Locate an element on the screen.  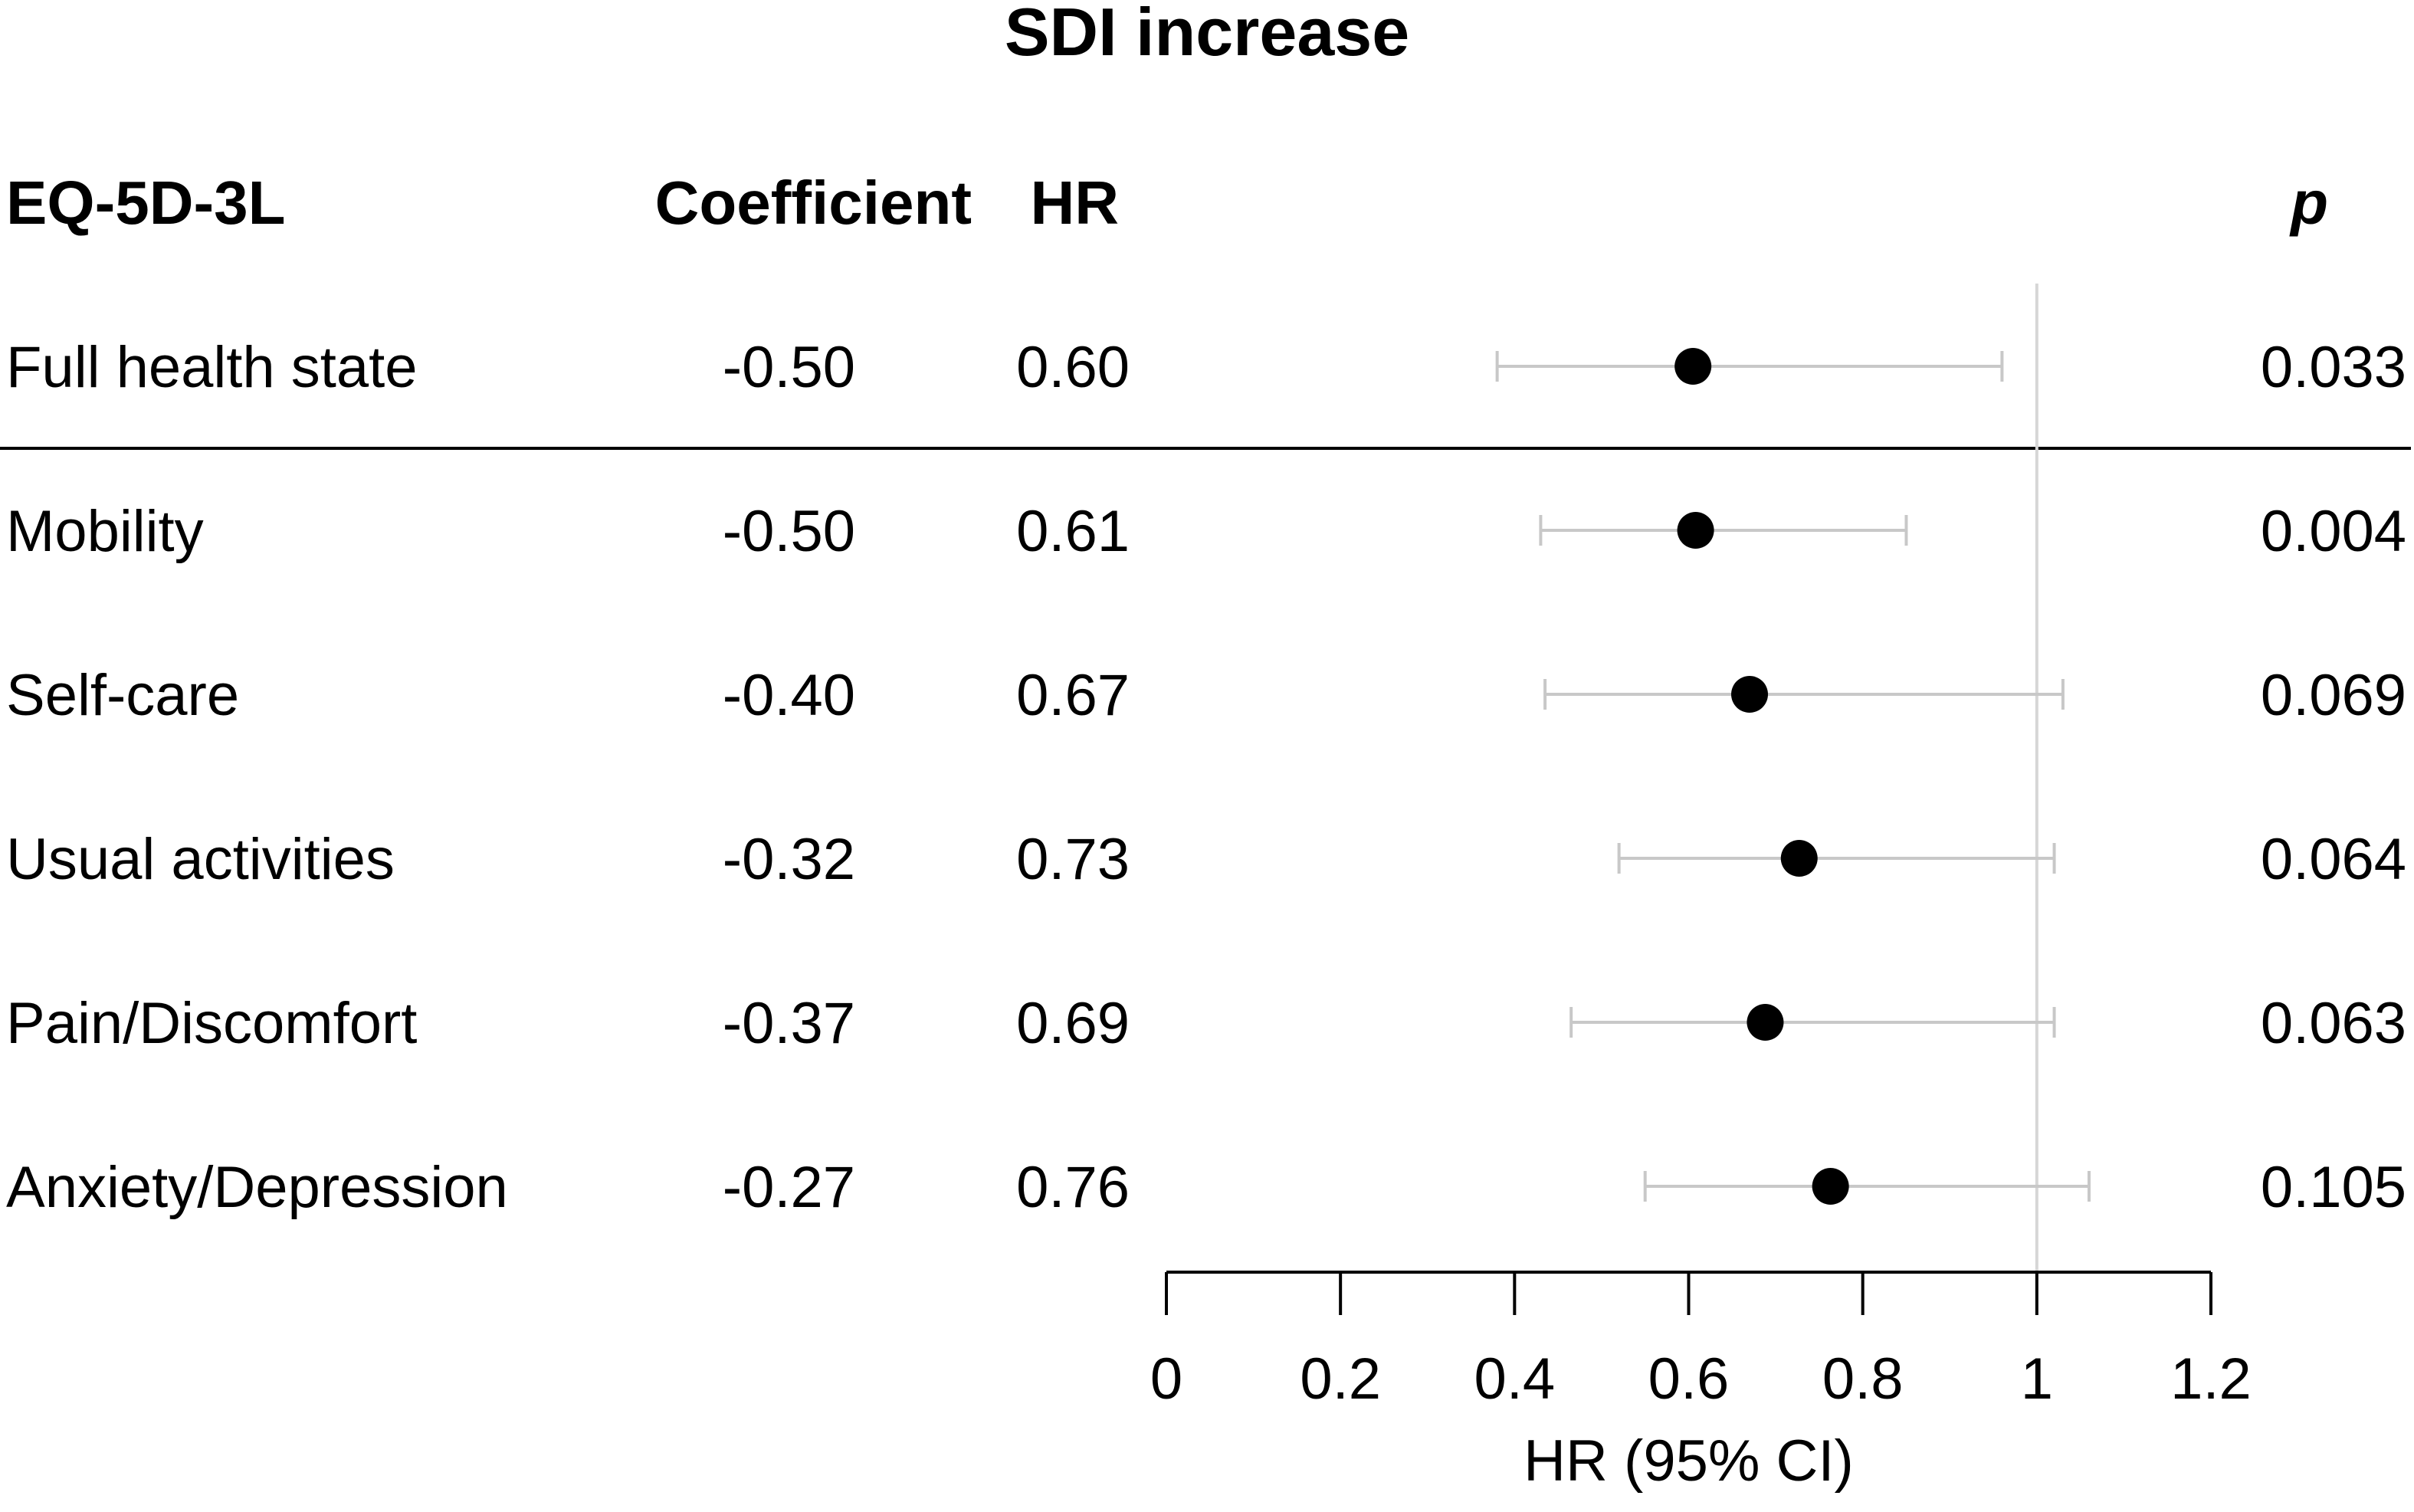
row-hr: 0.61 is located at coordinates (1073, 531).